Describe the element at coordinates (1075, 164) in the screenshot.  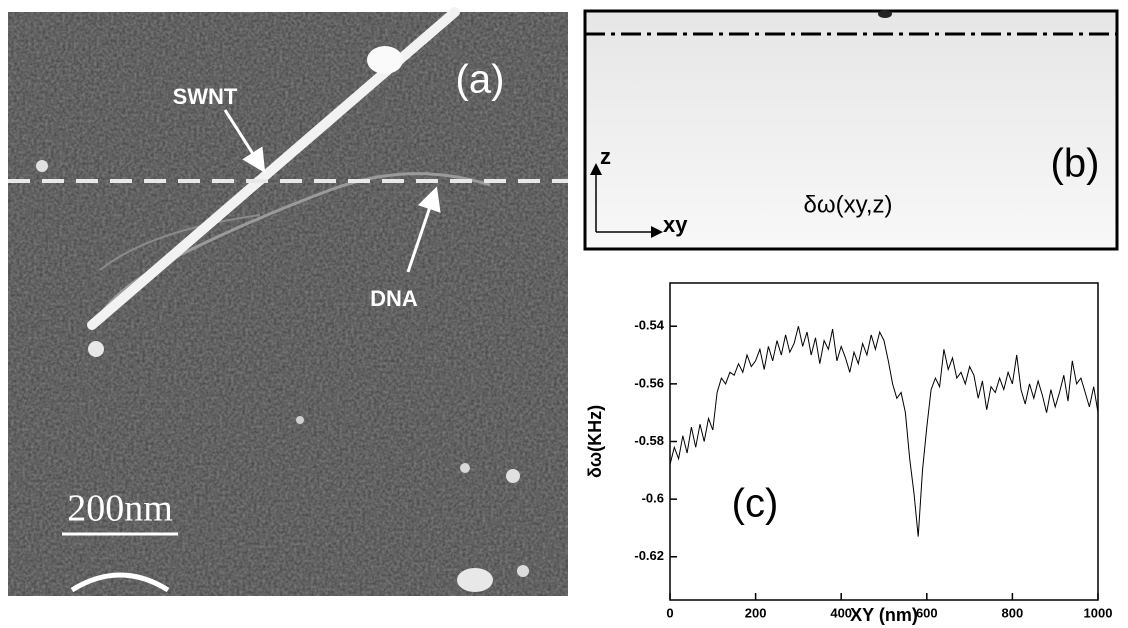
I see `panel-label: (b)` at that location.